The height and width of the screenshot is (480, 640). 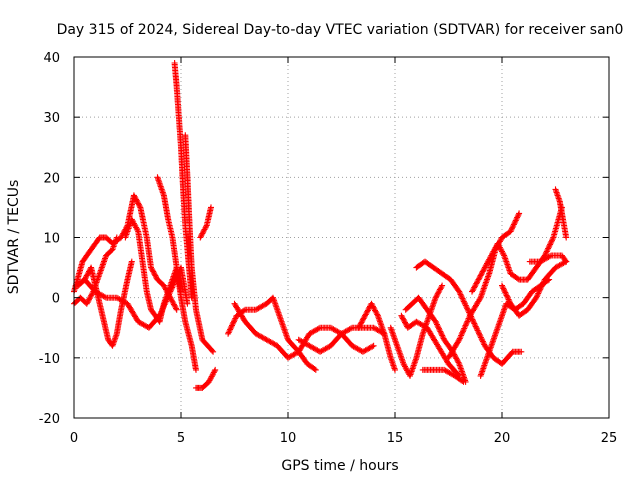 I want to click on series-arc25, so click(x=548, y=258).